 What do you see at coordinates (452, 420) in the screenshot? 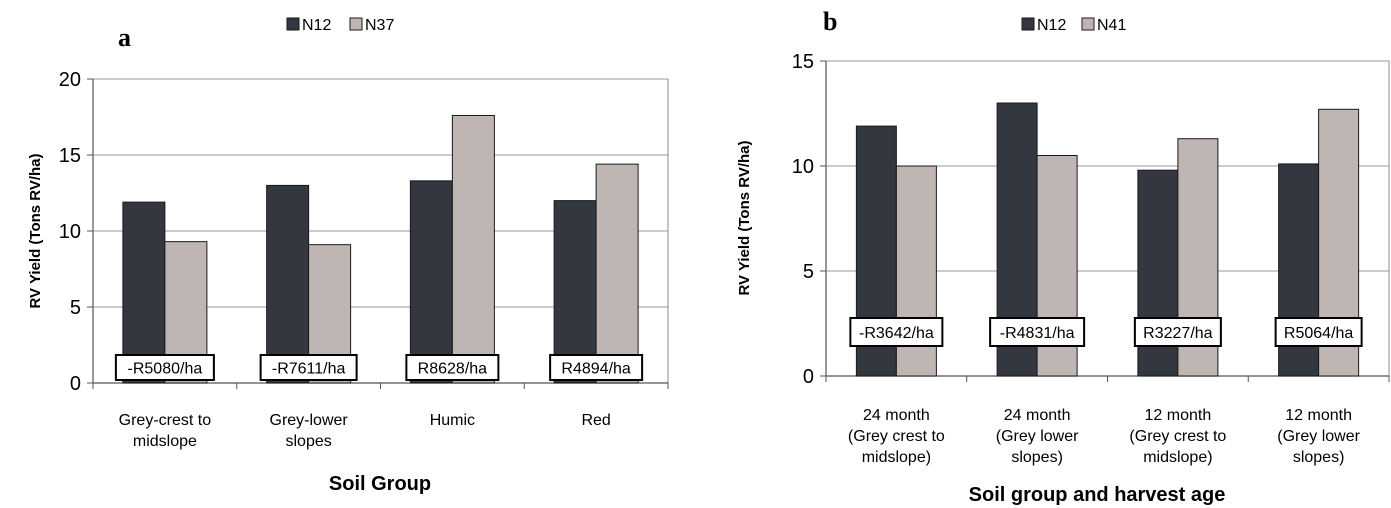
I see `x-tick-label: Humic` at bounding box center [452, 420].